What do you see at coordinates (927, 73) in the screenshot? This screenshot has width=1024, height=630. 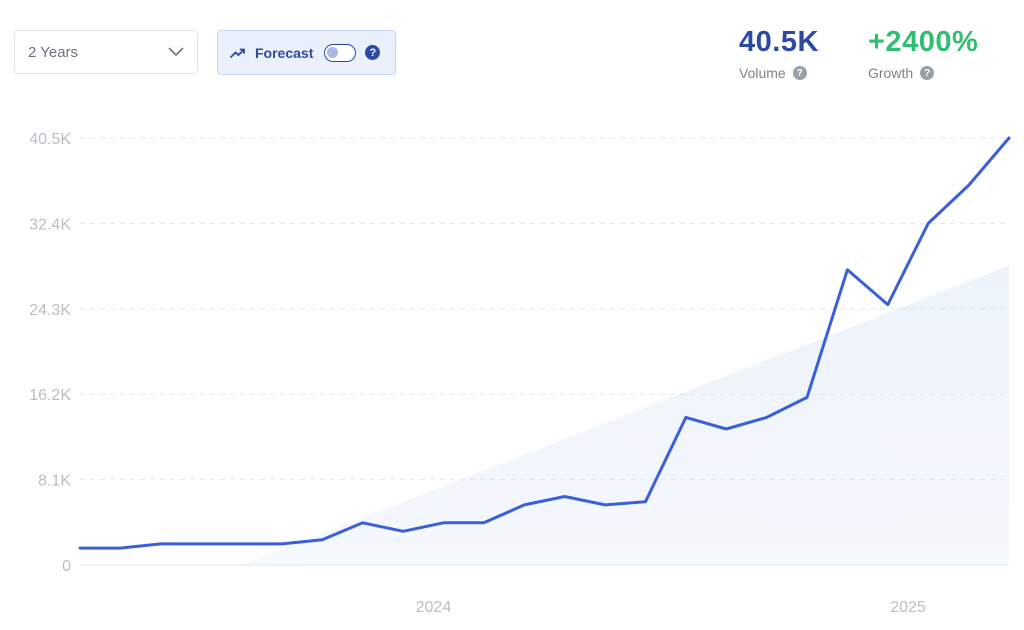 I see `growth-help-icon: ?` at bounding box center [927, 73].